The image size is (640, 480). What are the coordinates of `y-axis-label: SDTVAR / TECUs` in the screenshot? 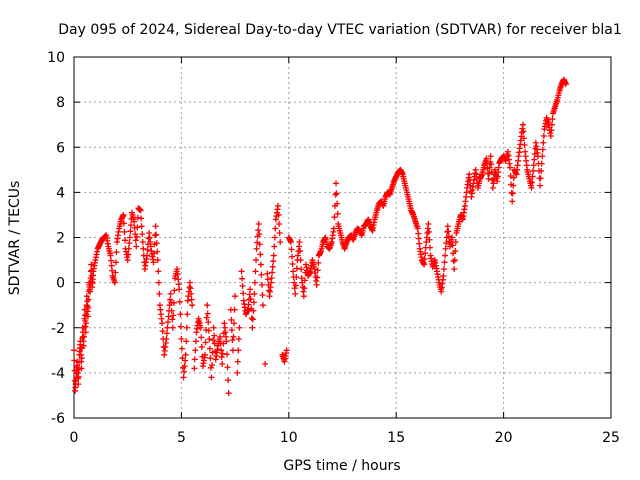 It's located at (15, 238).